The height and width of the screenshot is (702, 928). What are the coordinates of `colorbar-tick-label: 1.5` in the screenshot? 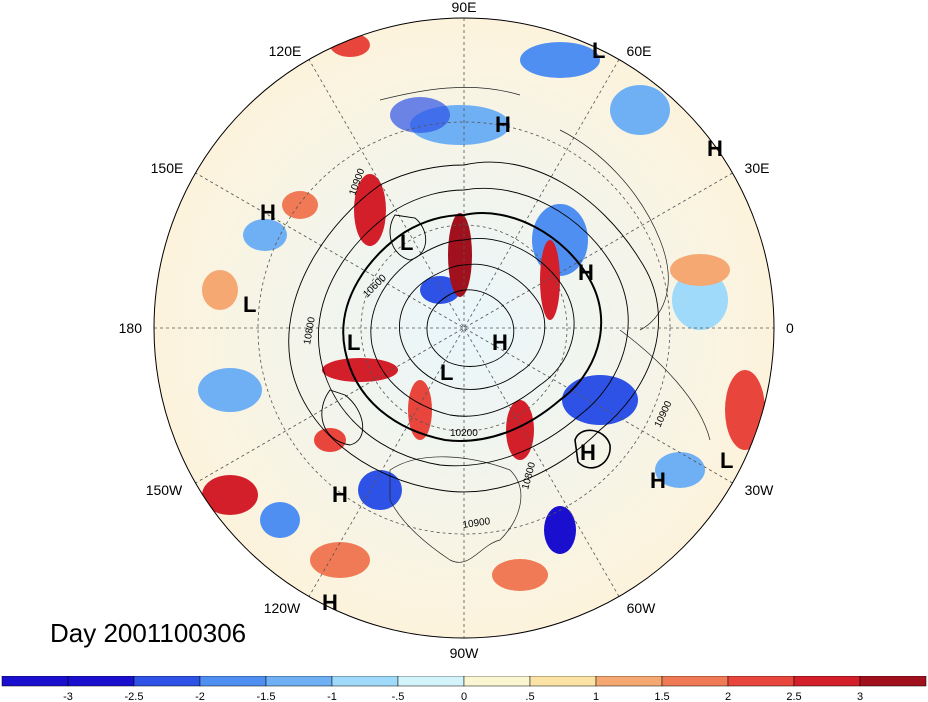 It's located at (661, 696).